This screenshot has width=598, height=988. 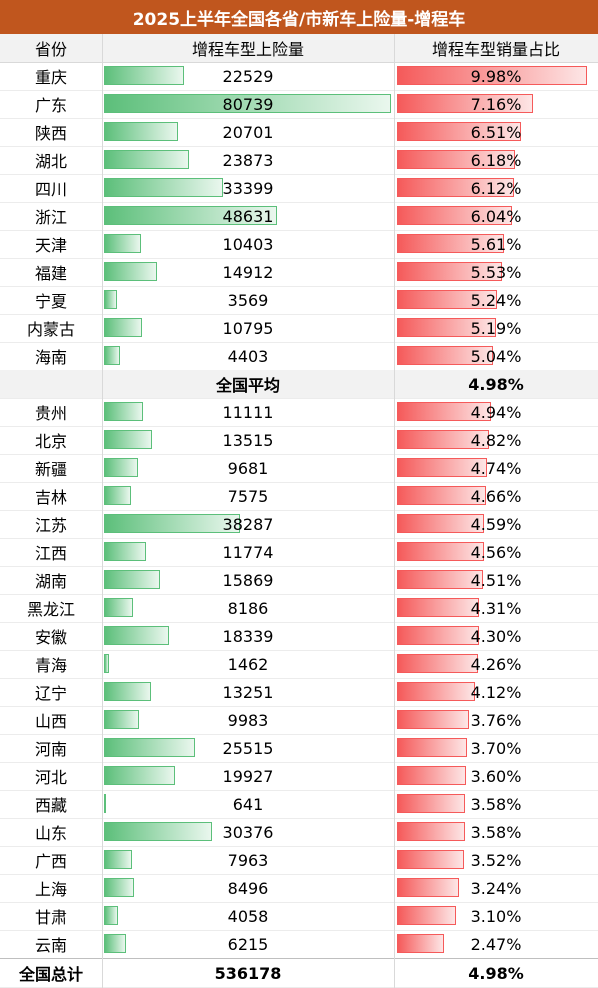 What do you see at coordinates (50, 497) in the screenshot?
I see `province-label: 吉林` at bounding box center [50, 497].